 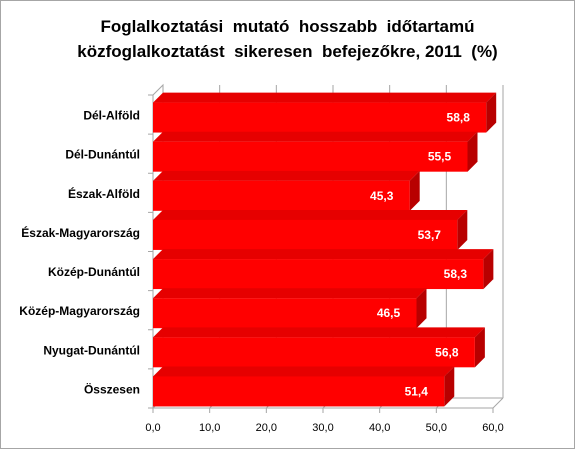 What do you see at coordinates (417, 391) in the screenshot?
I see `data-label: 51,4` at bounding box center [417, 391].